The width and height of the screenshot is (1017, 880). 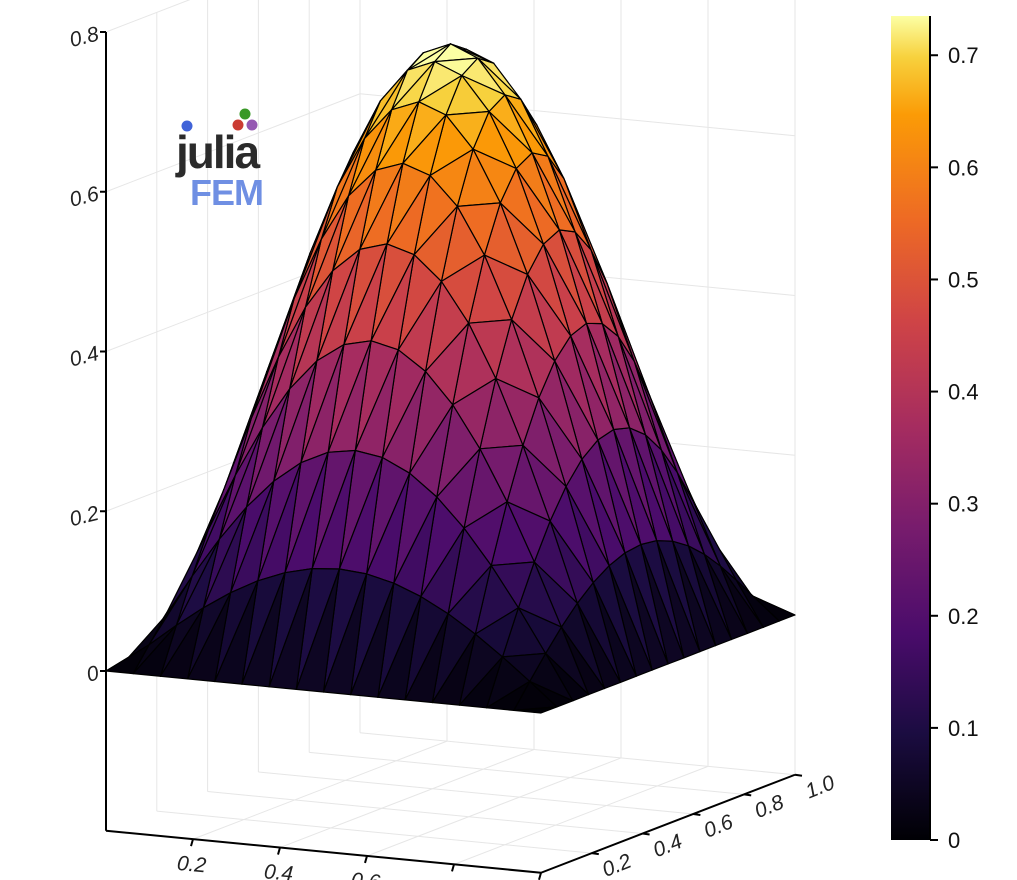 What do you see at coordinates (365, 874) in the screenshot?
I see `x-tick-label: 0.6` at bounding box center [365, 874].